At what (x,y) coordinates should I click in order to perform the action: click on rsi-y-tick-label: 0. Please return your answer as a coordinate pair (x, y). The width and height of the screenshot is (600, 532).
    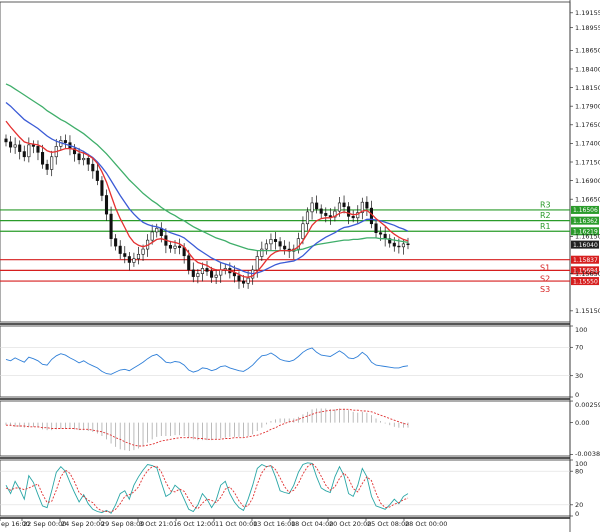
    Looking at the image, I should click on (577, 395).